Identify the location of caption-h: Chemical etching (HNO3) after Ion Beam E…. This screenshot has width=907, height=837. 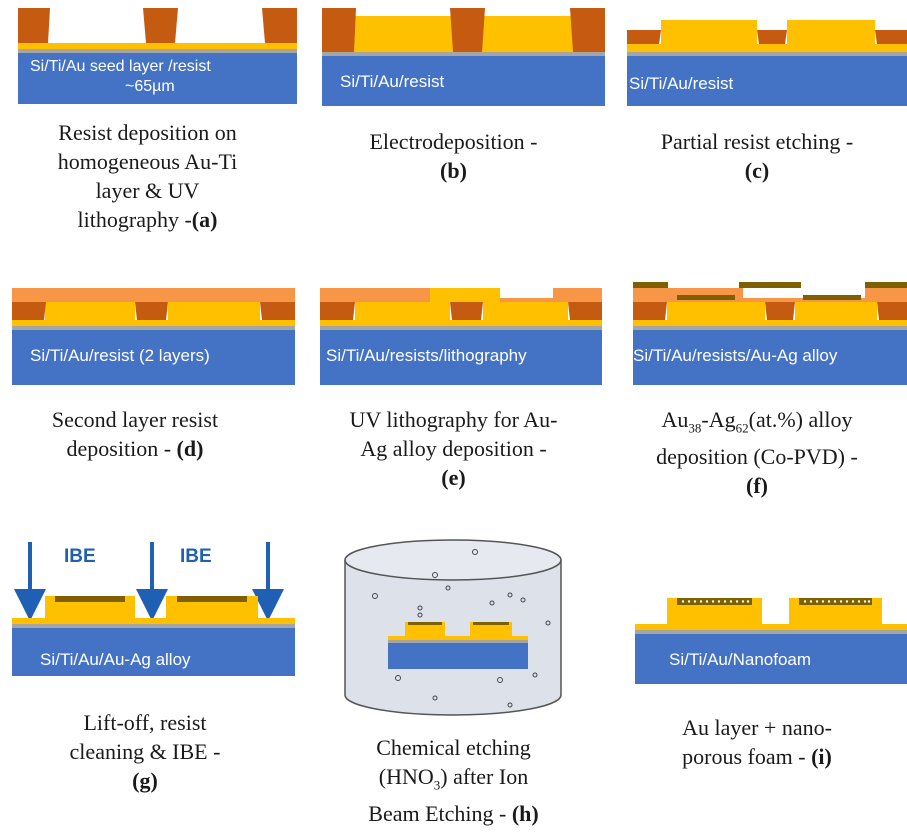
(453, 780).